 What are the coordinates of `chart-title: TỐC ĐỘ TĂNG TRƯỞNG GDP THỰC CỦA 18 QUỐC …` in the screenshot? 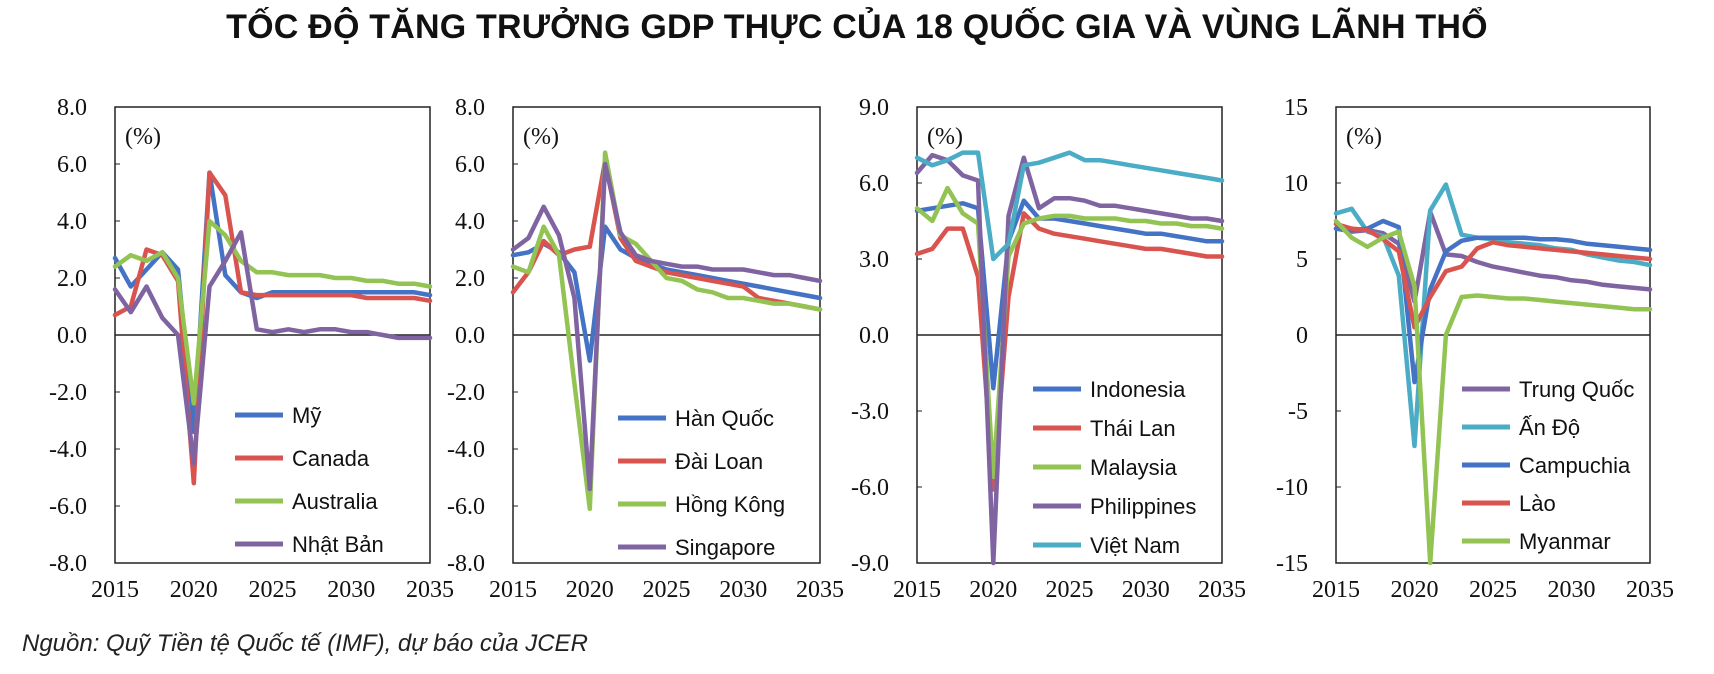 It's located at (857, 27).